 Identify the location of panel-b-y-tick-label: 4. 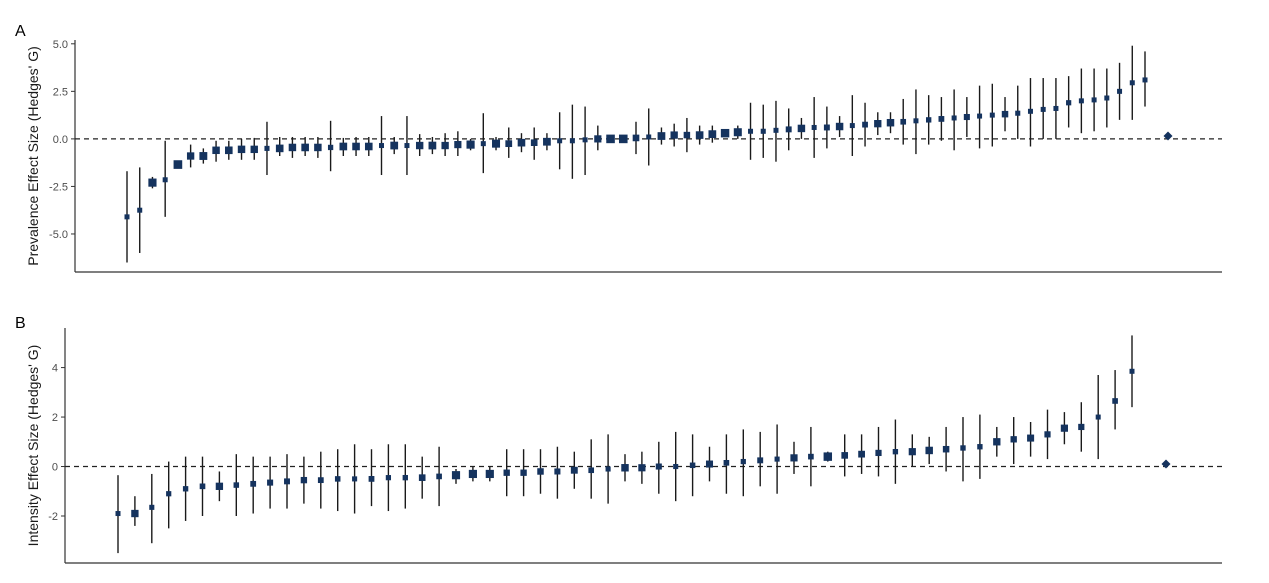
(55, 369).